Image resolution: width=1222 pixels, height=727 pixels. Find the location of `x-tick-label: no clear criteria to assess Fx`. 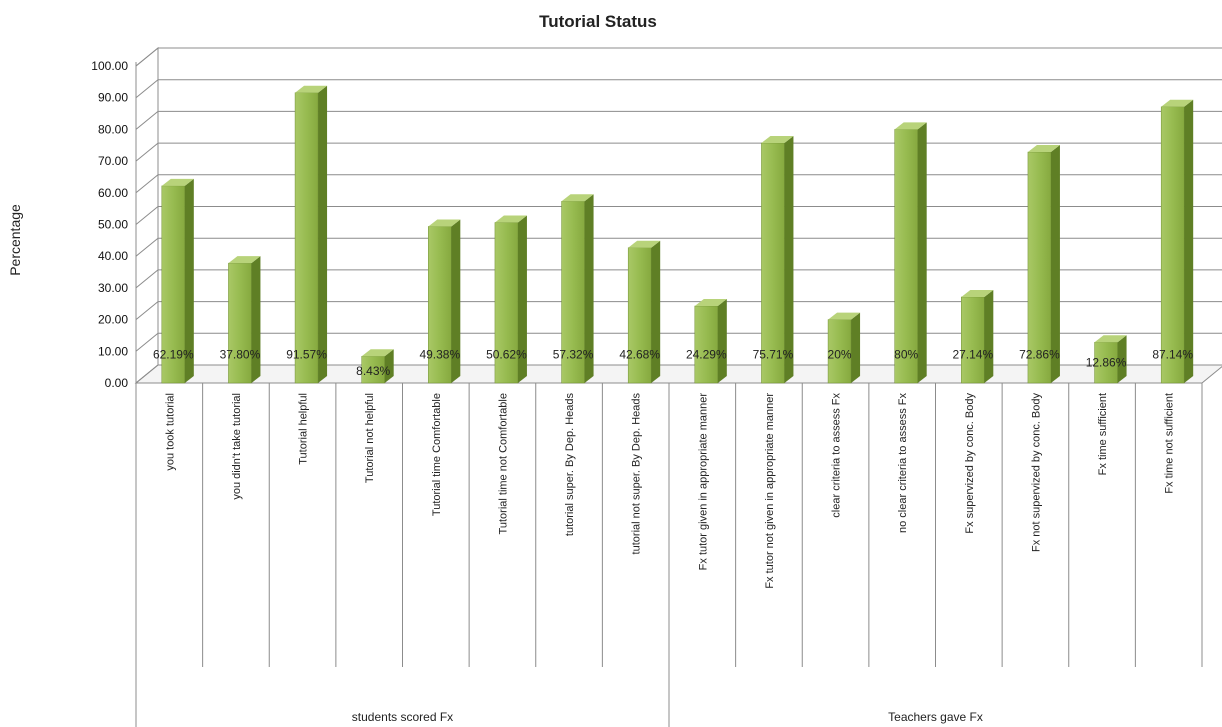

x-tick-label: no clear criteria to assess Fx is located at coordinates (903, 463).